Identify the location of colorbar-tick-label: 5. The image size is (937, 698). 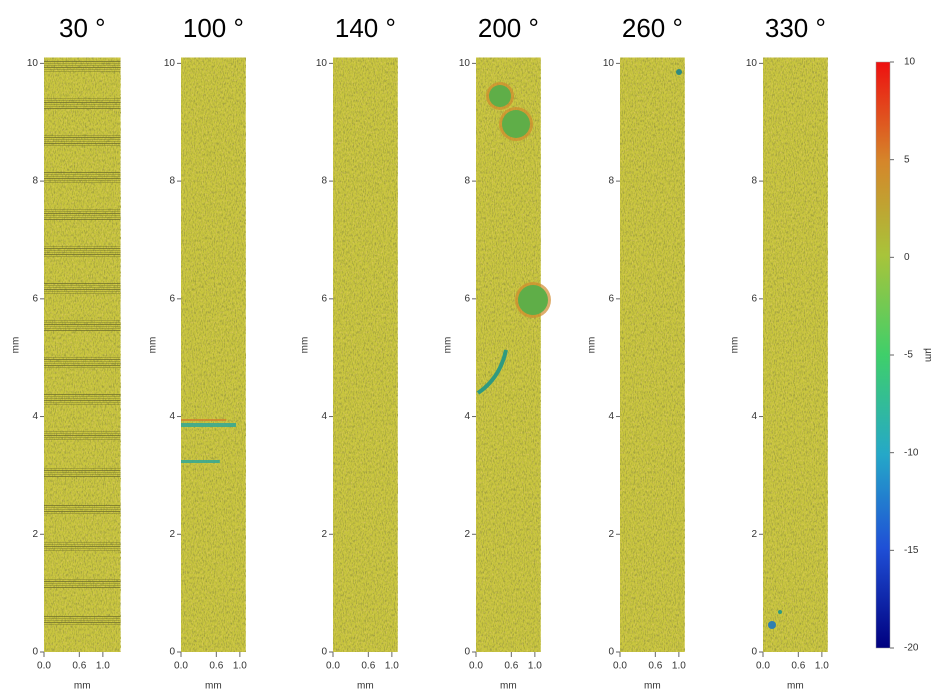
(907, 159).